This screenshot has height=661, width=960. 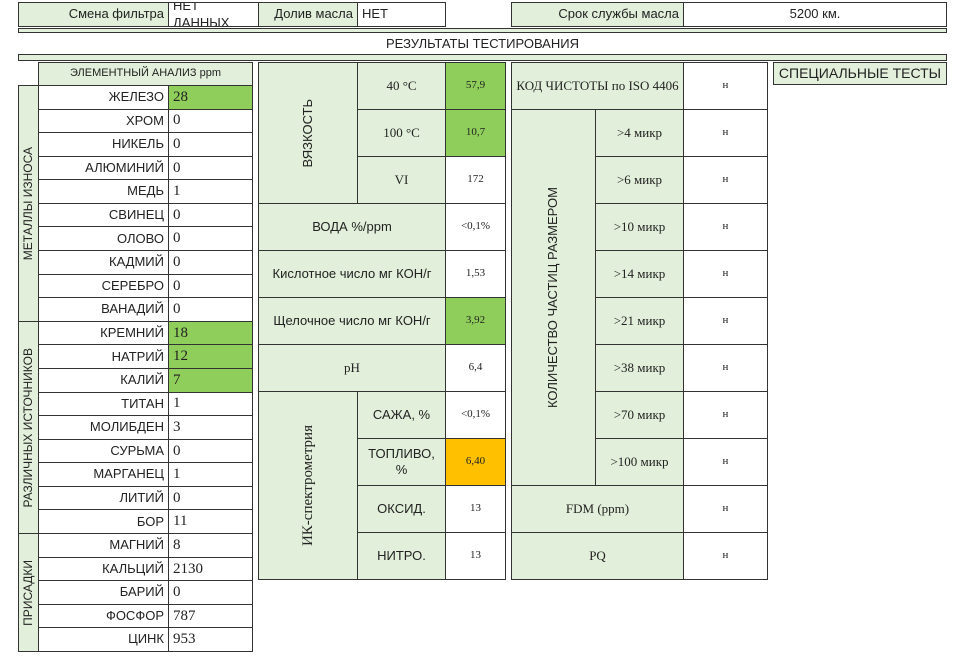 I want to click on element-value: 28, so click(x=210, y=97).